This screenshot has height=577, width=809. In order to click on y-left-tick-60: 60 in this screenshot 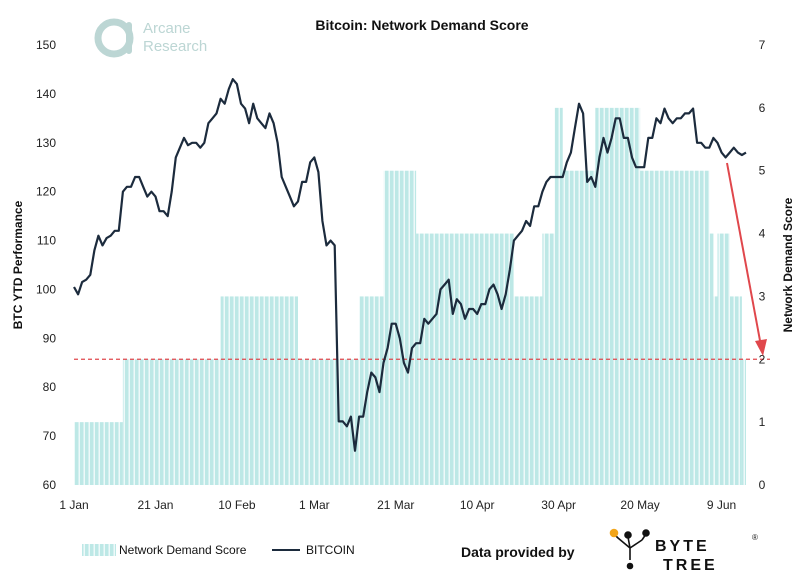, I will do `click(50, 485)`.